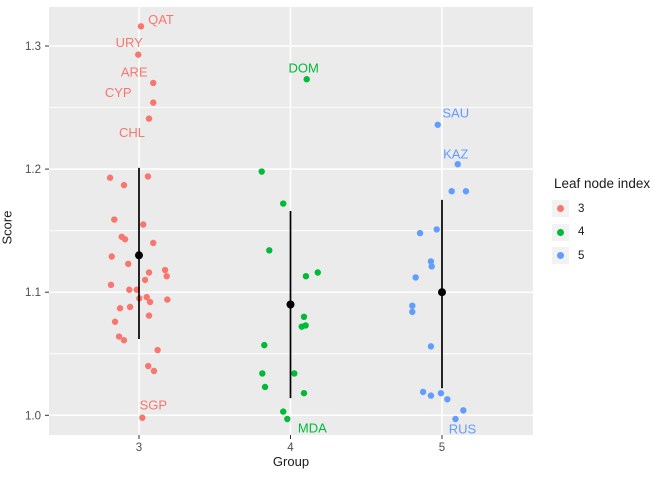 The image size is (672, 480). I want to click on legend: Leaf node index 3 4 5, so click(611, 223).